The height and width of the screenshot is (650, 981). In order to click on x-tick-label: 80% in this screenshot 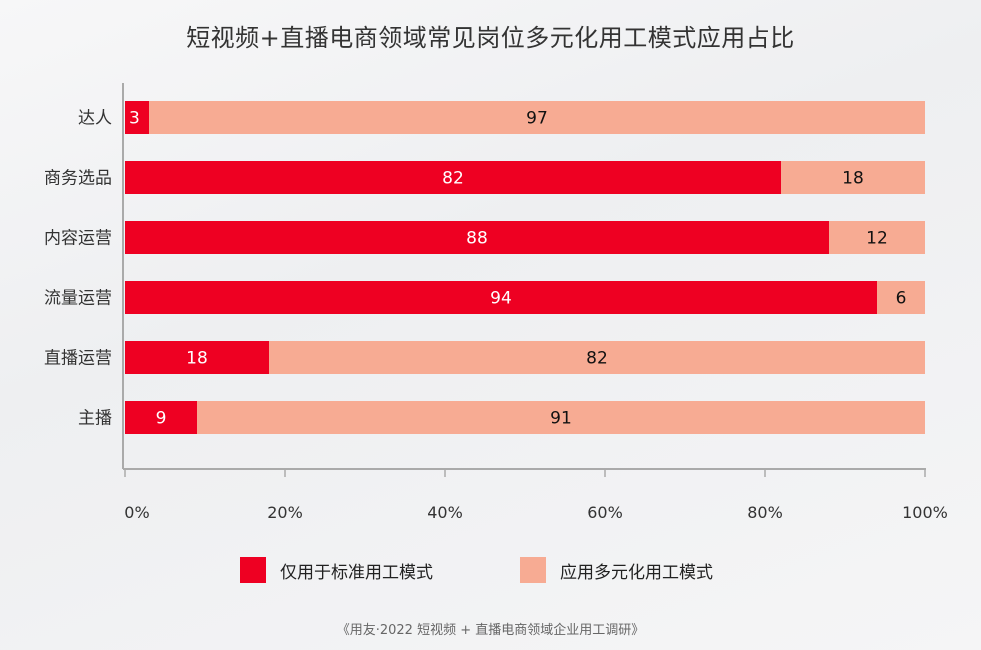, I will do `click(765, 512)`.